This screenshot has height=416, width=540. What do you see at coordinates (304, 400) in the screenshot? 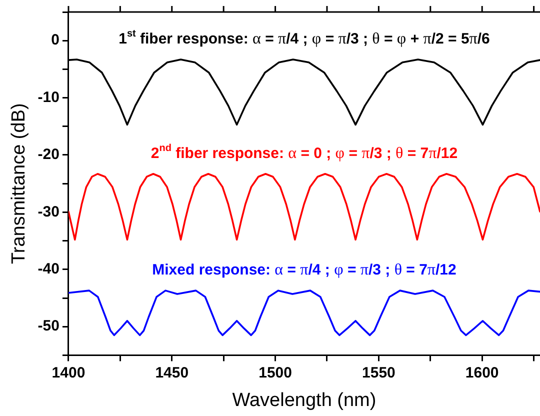
I see `x-axis-title: Wavelength (nm)` at bounding box center [304, 400].